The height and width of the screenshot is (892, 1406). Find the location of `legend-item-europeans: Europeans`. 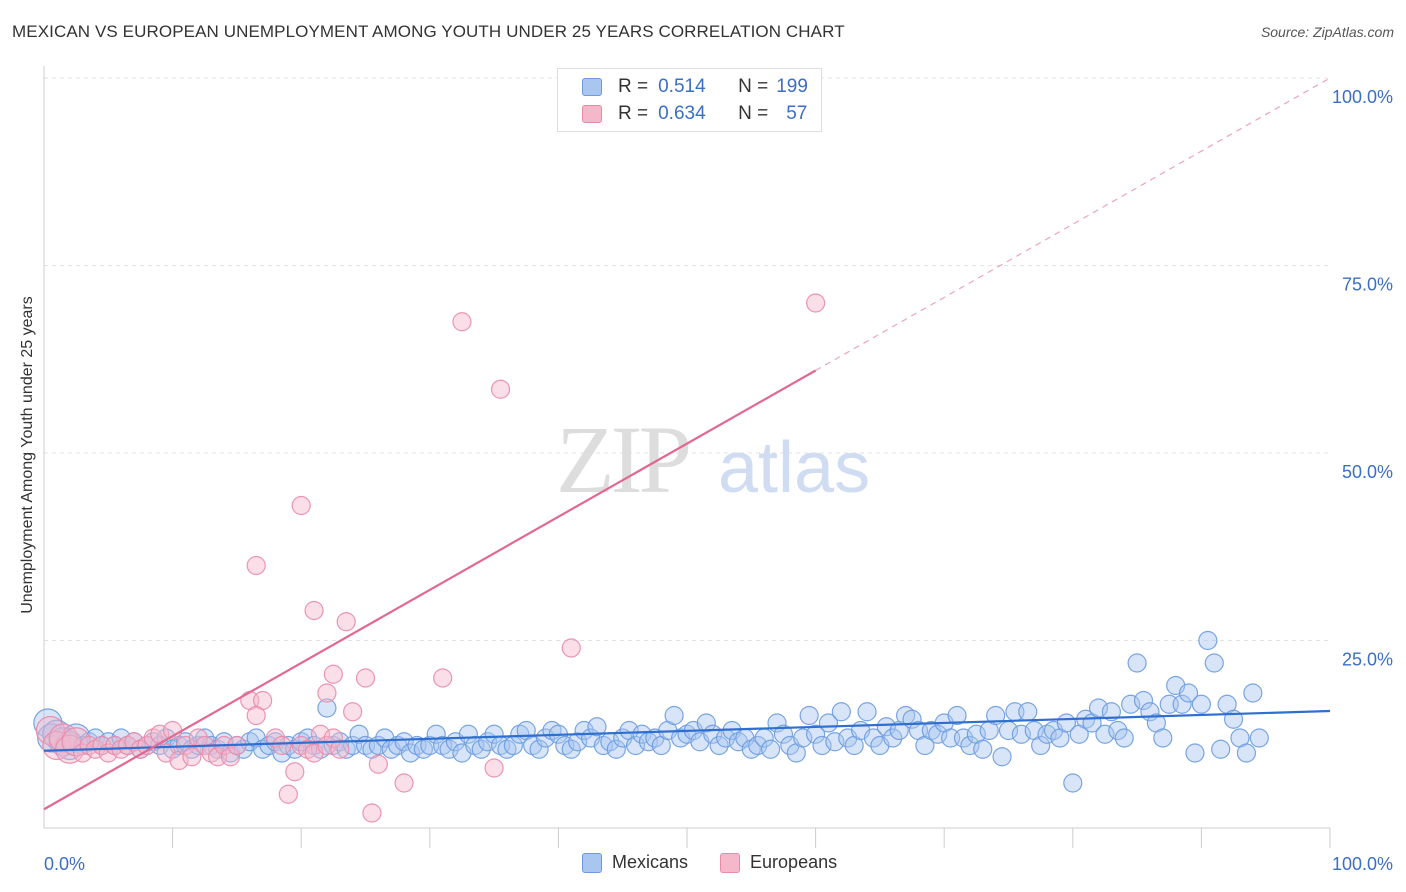

legend-item-europeans: Europeans is located at coordinates (778, 862).